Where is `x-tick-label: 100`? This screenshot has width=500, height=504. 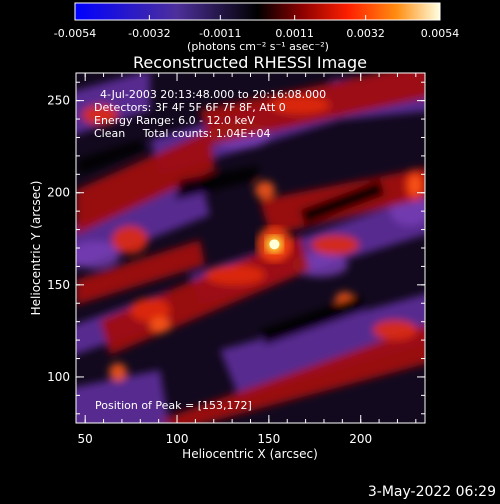 x-tick-label: 100 is located at coordinates (177, 439).